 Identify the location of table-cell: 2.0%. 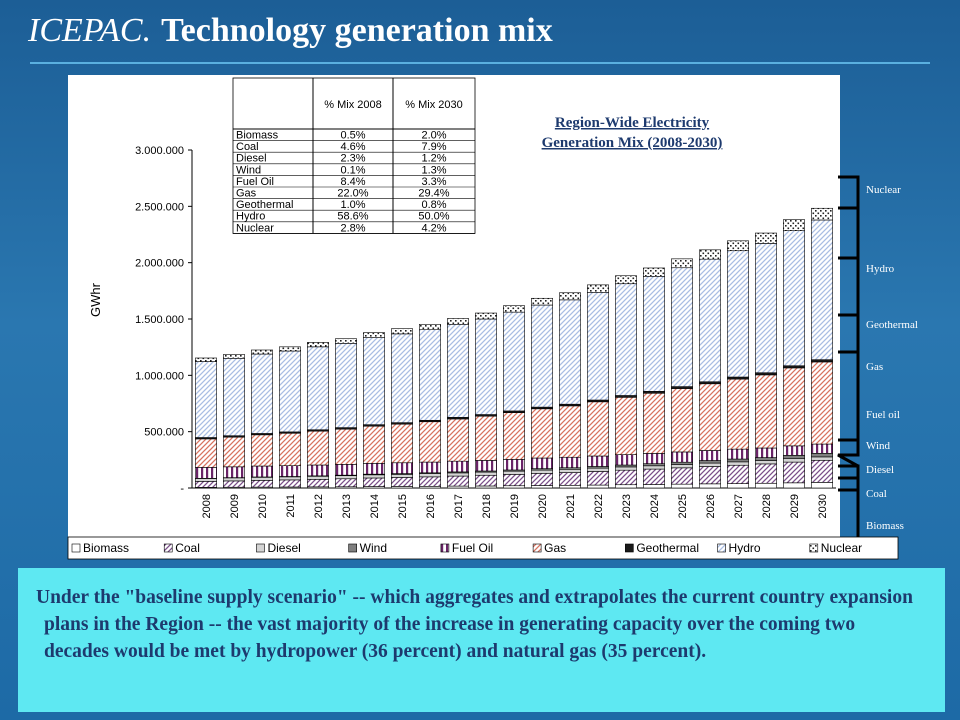
(433, 136).